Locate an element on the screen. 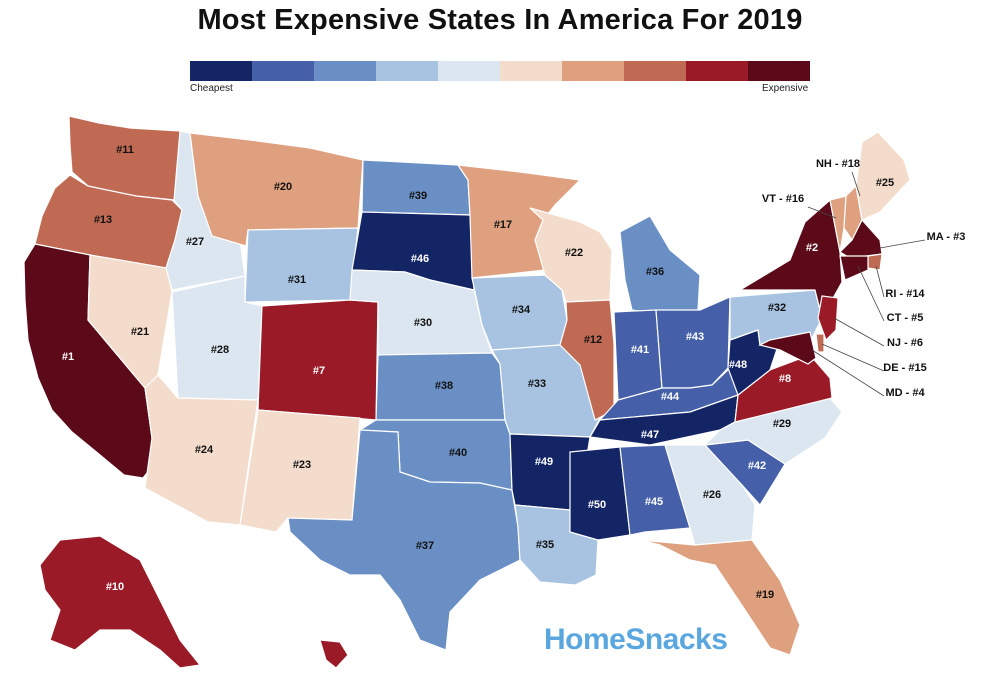  homesnacks-logo: HomeSnacks is located at coordinates (636, 639).